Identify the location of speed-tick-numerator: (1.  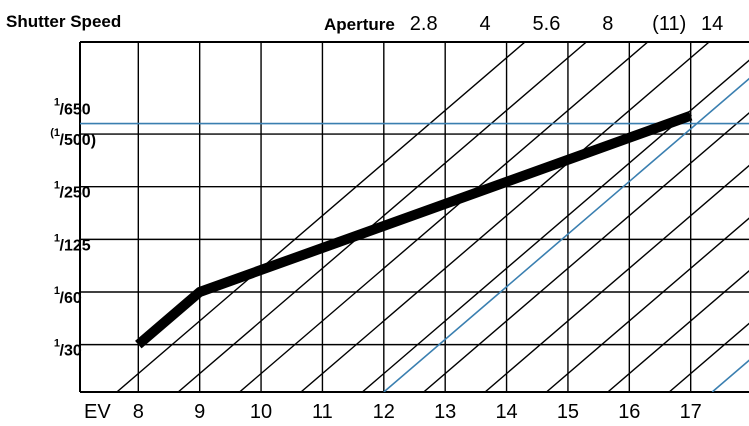
(55, 133).